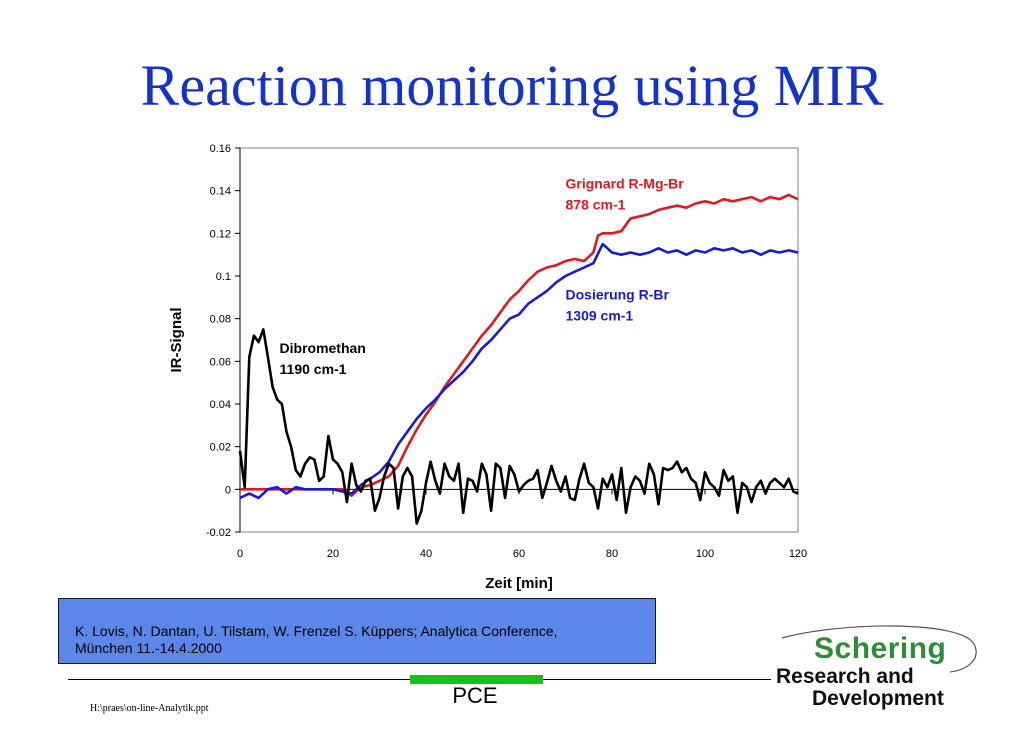 This screenshot has height=737, width=1024. I want to click on reference-line-2: München 11.-14.4.2000, so click(148, 648).